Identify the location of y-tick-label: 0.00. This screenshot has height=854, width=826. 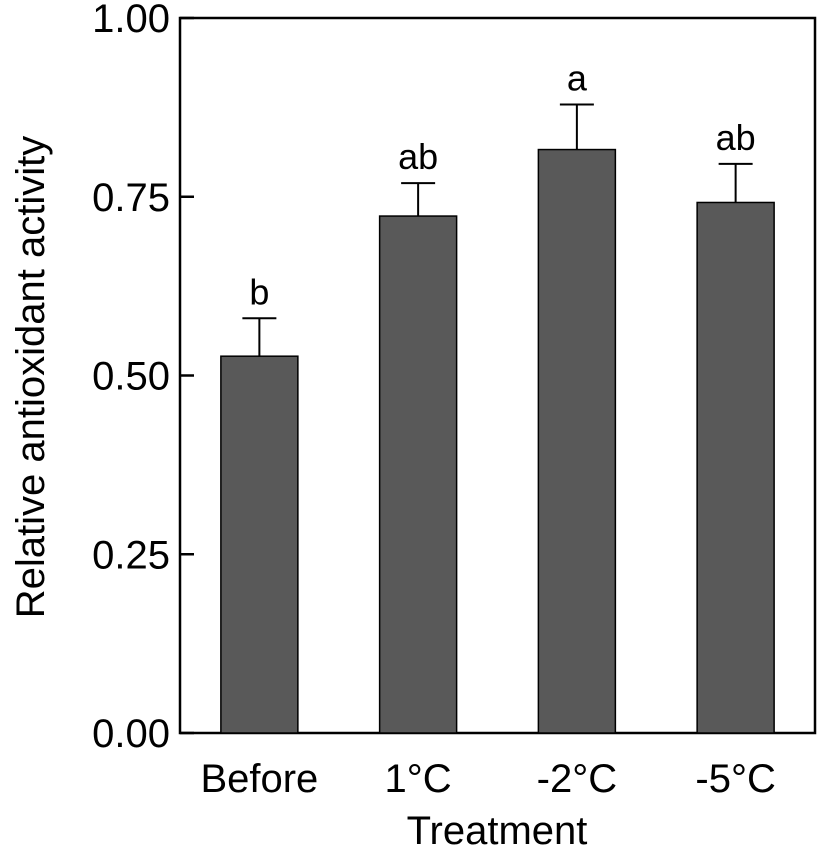
(131, 734).